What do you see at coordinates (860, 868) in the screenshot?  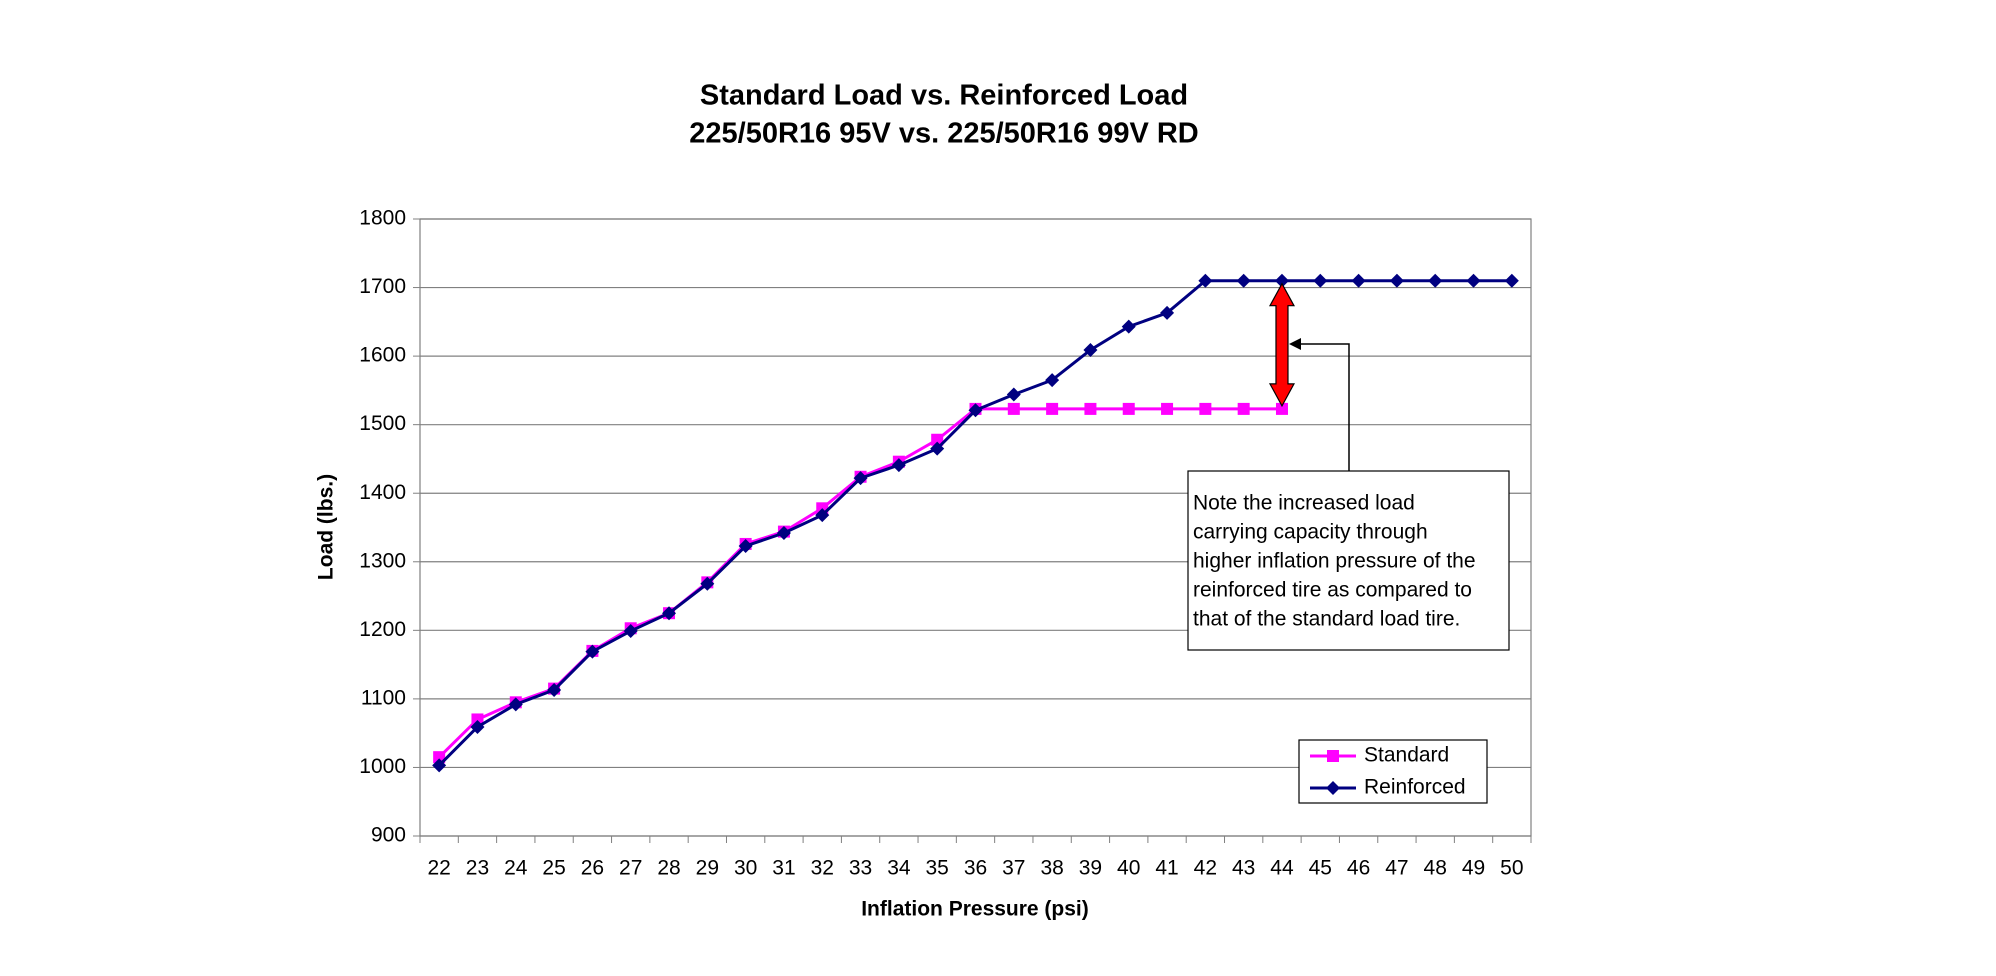 I see `x-tick-label: 33` at bounding box center [860, 868].